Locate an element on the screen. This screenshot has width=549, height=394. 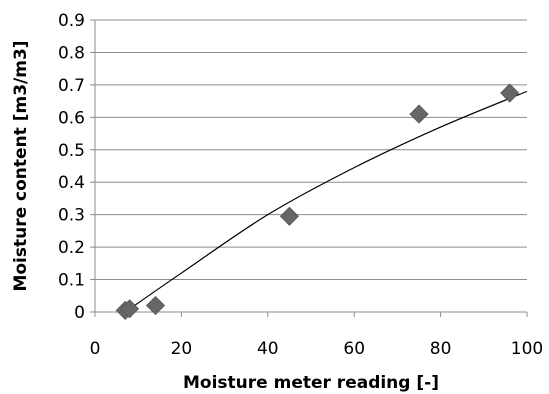
y-tick-label: 0.5 is located at coordinates (71, 151).